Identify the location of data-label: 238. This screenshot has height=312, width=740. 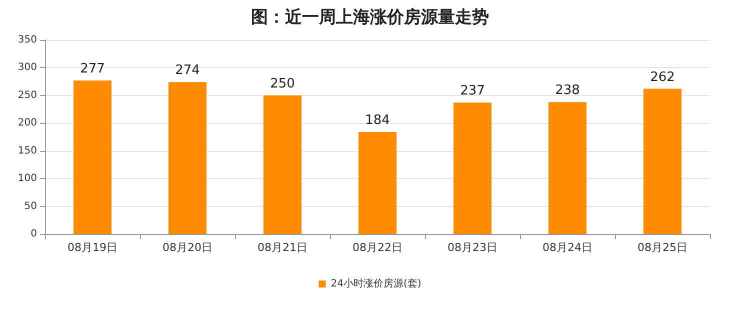
(567, 90).